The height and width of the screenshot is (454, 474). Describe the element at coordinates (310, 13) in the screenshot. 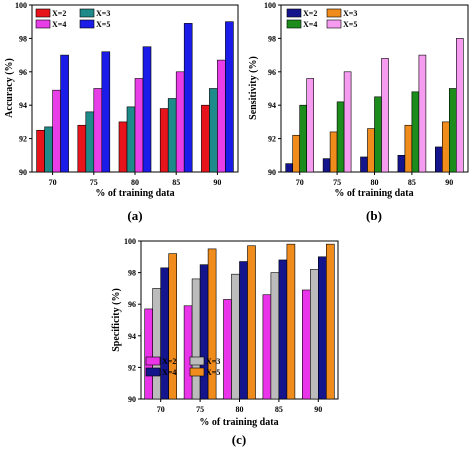

I see `legend-label: X=2` at that location.